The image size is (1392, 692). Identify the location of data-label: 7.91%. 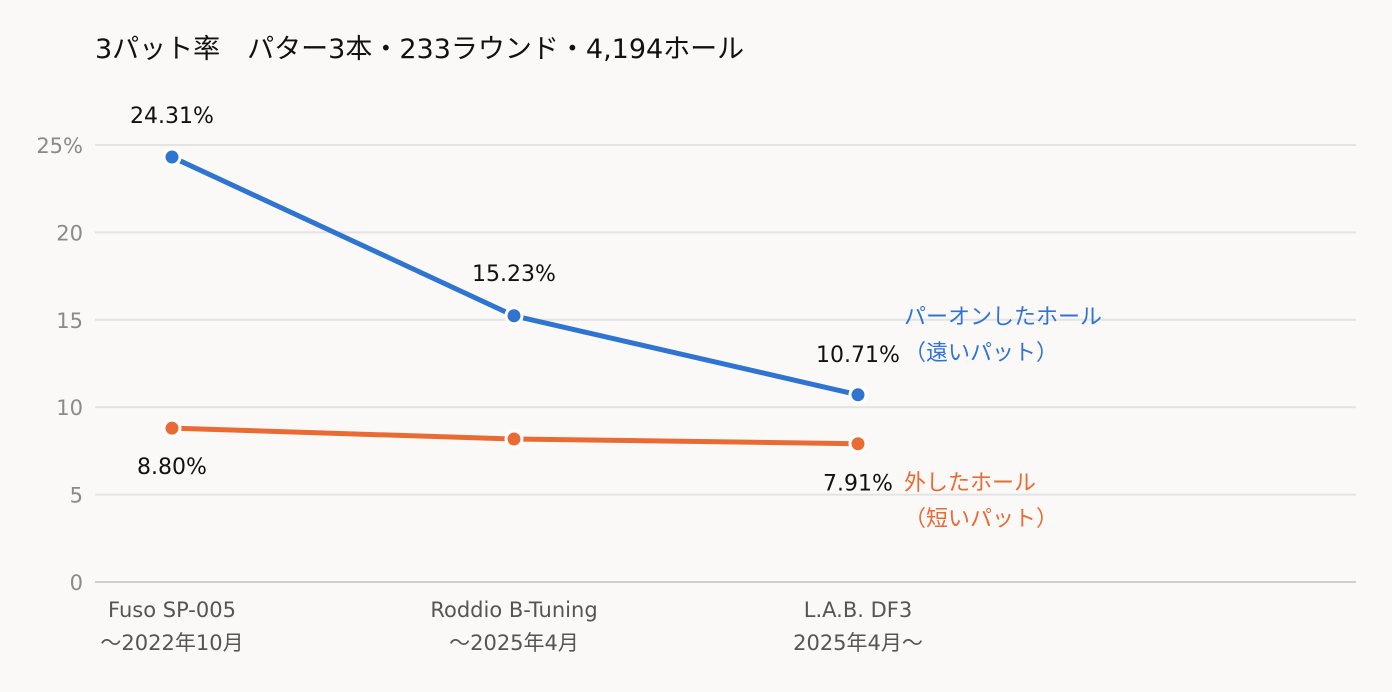
(858, 484).